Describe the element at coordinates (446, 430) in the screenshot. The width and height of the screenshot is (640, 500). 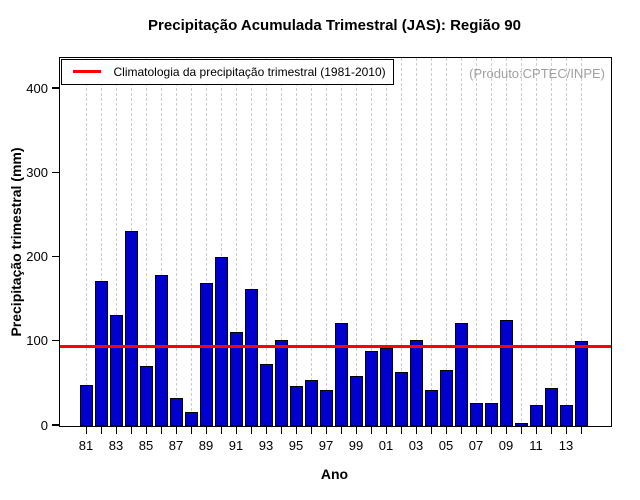
I see `x-tick-2005` at that location.